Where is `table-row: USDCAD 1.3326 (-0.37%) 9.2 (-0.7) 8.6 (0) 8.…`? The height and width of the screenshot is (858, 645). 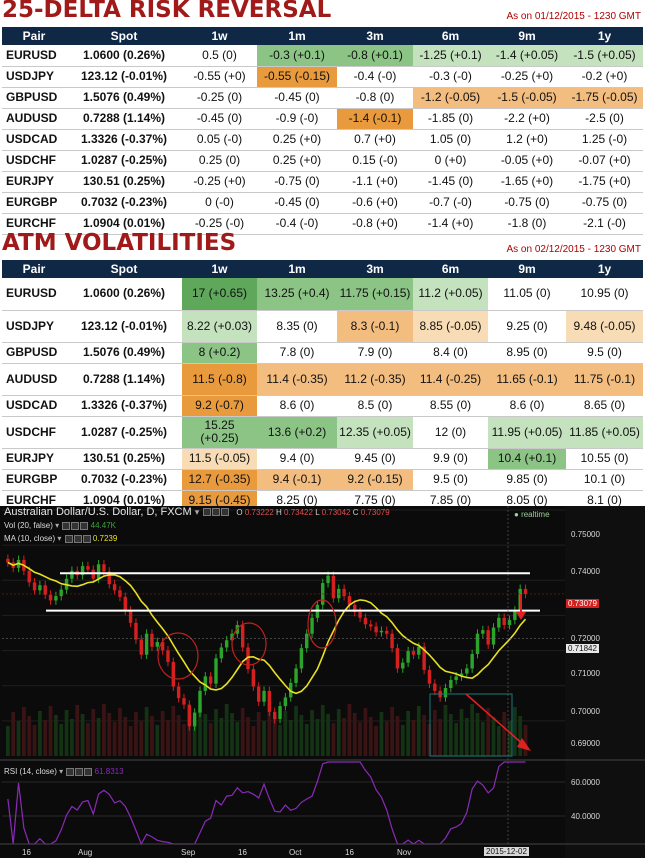
table-row: USDCAD 1.3326 (-0.37%) 9.2 (-0.7) 8.6 (0) 8.… is located at coordinates (322, 406).